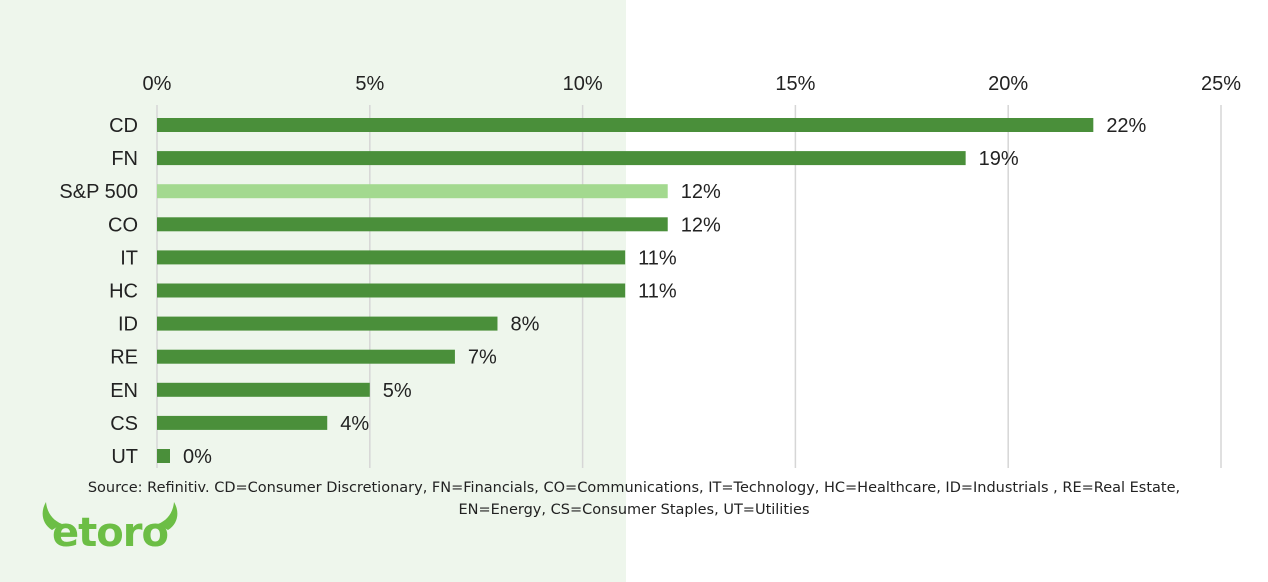 The height and width of the screenshot is (582, 1268). I want to click on x-tick-label: 20%, so click(1008, 84).